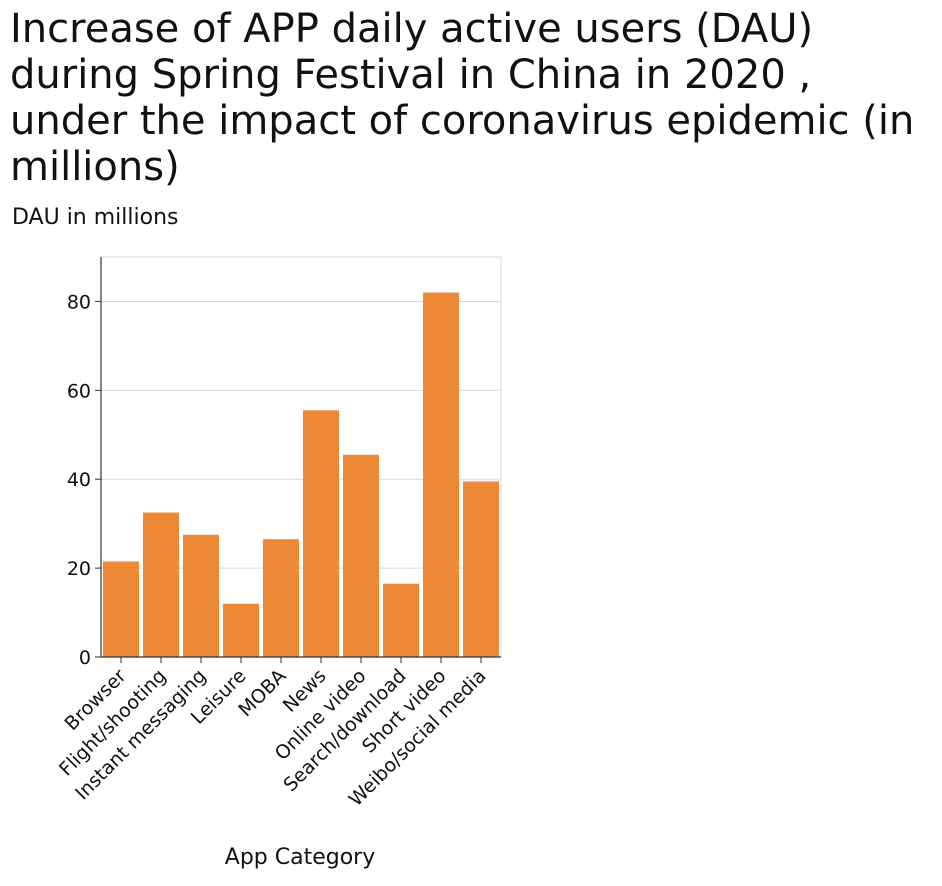 The width and height of the screenshot is (942, 886). What do you see at coordinates (481, 569) in the screenshot?
I see `bar-weibo-social-media` at bounding box center [481, 569].